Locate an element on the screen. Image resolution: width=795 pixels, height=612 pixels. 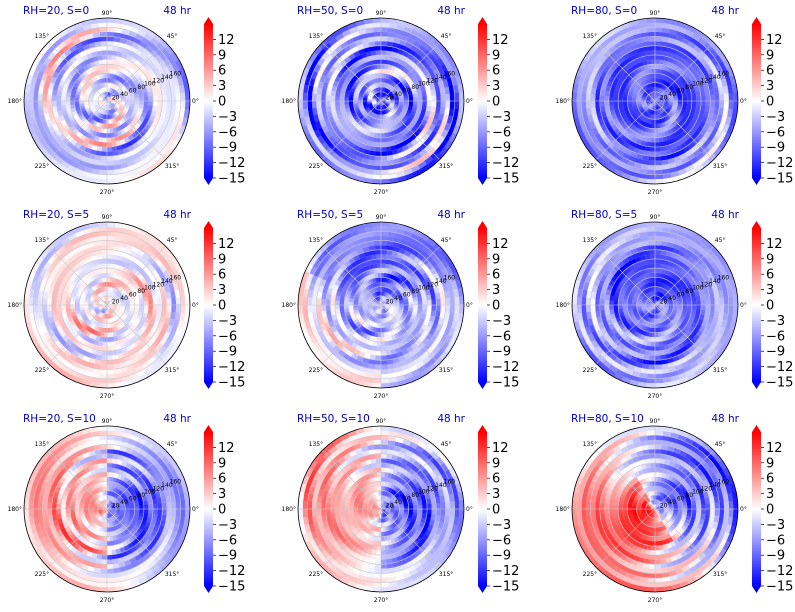
radial-tick-label: 60 is located at coordinates (407, 91).